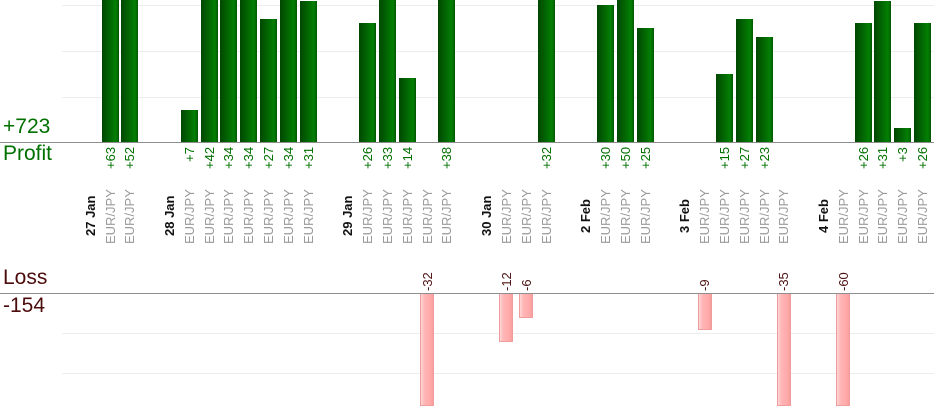 The height and width of the screenshot is (420, 934). Describe the element at coordinates (585, 216) in the screenshot. I see `date-label: 2 Feb` at that location.